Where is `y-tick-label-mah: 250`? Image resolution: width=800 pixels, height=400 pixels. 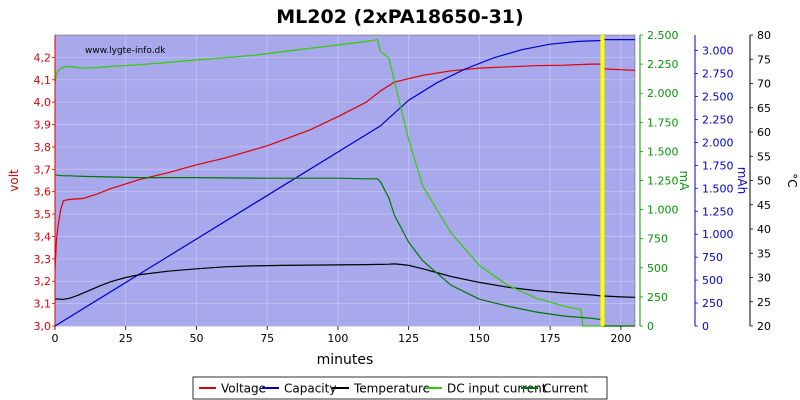
y-tick-label-mah: 250 is located at coordinates (712, 303).